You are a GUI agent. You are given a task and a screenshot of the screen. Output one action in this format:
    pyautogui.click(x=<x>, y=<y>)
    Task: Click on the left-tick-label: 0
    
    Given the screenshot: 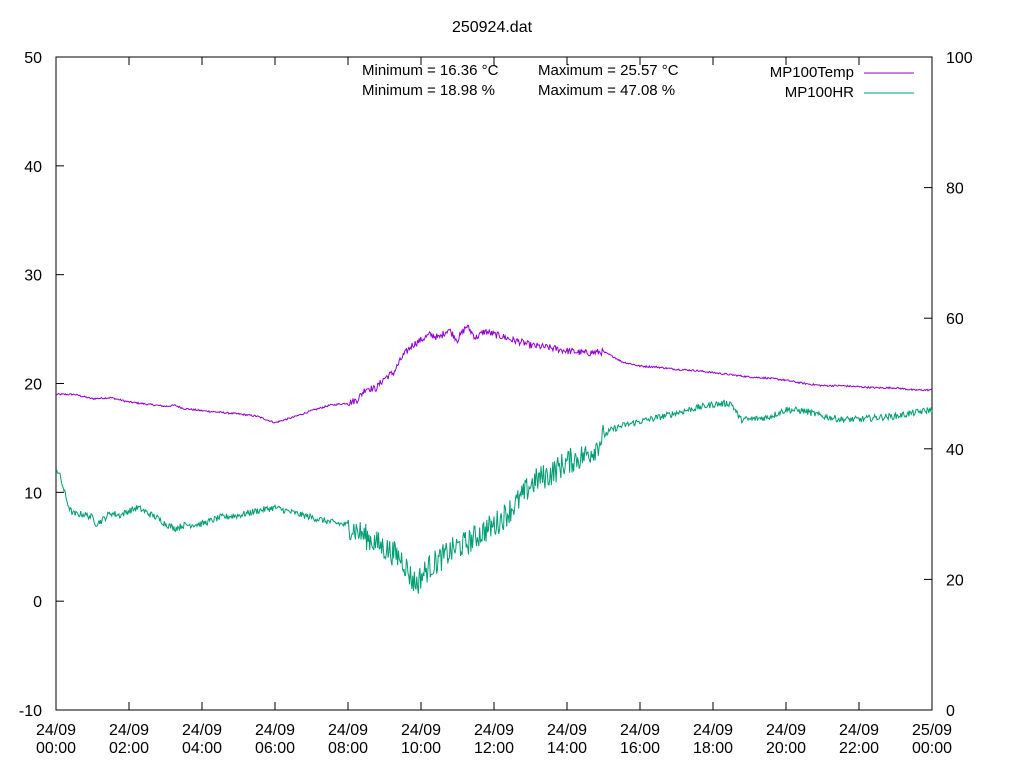 What is the action you would take?
    pyautogui.click(x=37, y=602)
    